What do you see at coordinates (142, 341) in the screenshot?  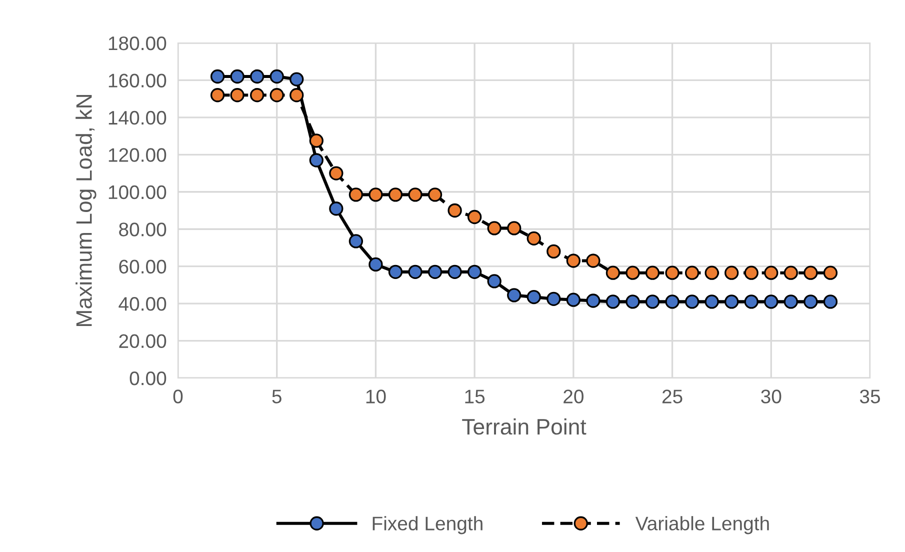 I see `y-tick-label: 20.00` at bounding box center [142, 341].